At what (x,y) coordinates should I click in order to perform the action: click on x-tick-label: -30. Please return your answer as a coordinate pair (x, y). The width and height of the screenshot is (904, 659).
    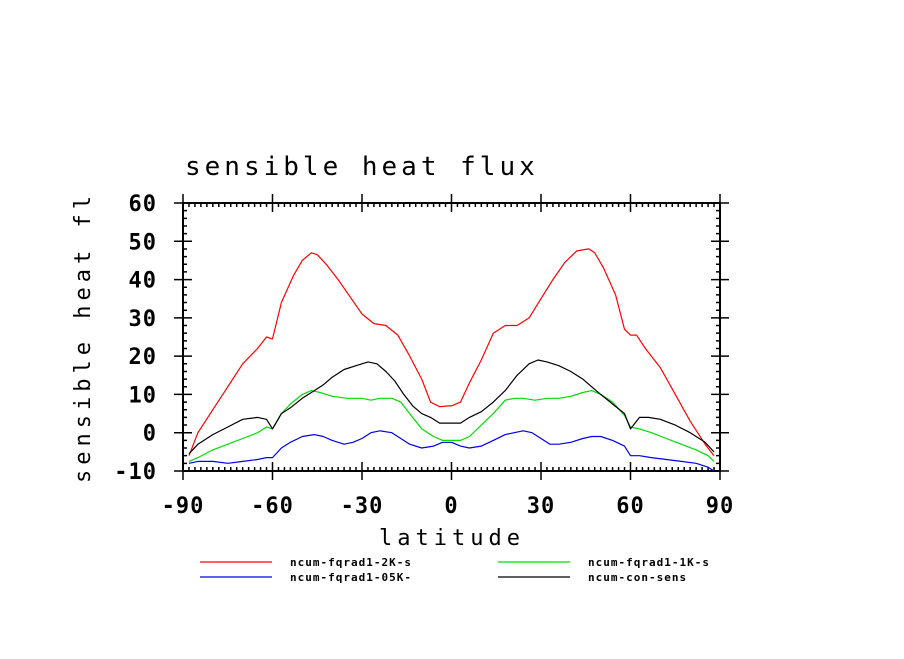
    Looking at the image, I should click on (362, 506).